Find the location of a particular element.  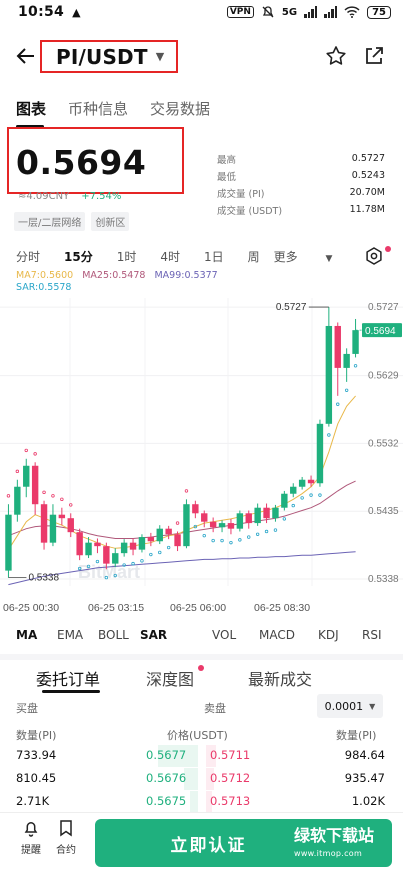

site-watermark: 绿软下载站 www.itmop.com is located at coordinates (334, 845).